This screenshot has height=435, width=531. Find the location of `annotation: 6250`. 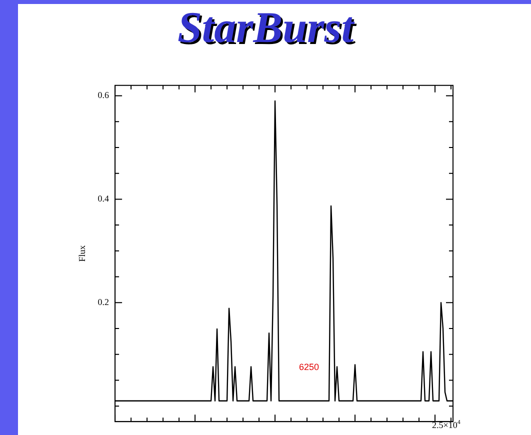

annotation: 6250 is located at coordinates (309, 367).